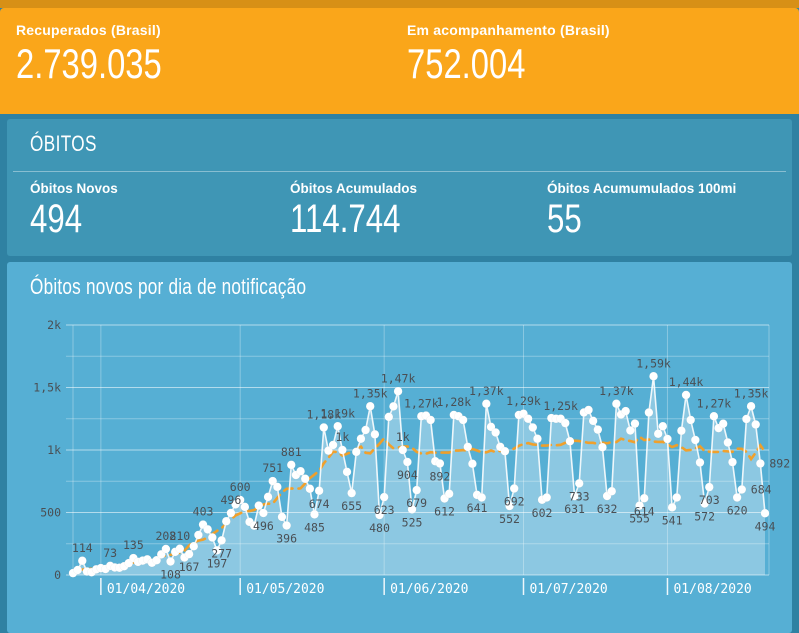 This screenshot has width=799, height=633. I want to click on svg-text: 73, so click(110, 553).